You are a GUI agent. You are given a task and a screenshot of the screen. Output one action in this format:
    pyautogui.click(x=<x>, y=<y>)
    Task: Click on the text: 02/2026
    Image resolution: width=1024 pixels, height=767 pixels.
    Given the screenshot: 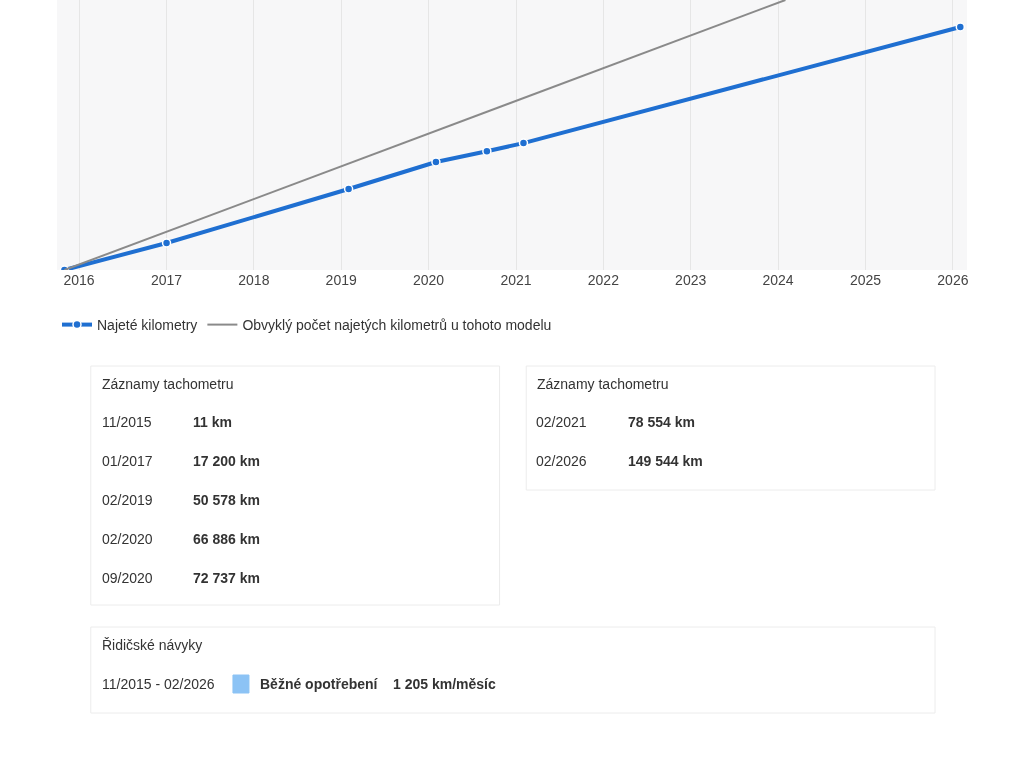 What is the action you would take?
    pyautogui.click(x=561, y=461)
    